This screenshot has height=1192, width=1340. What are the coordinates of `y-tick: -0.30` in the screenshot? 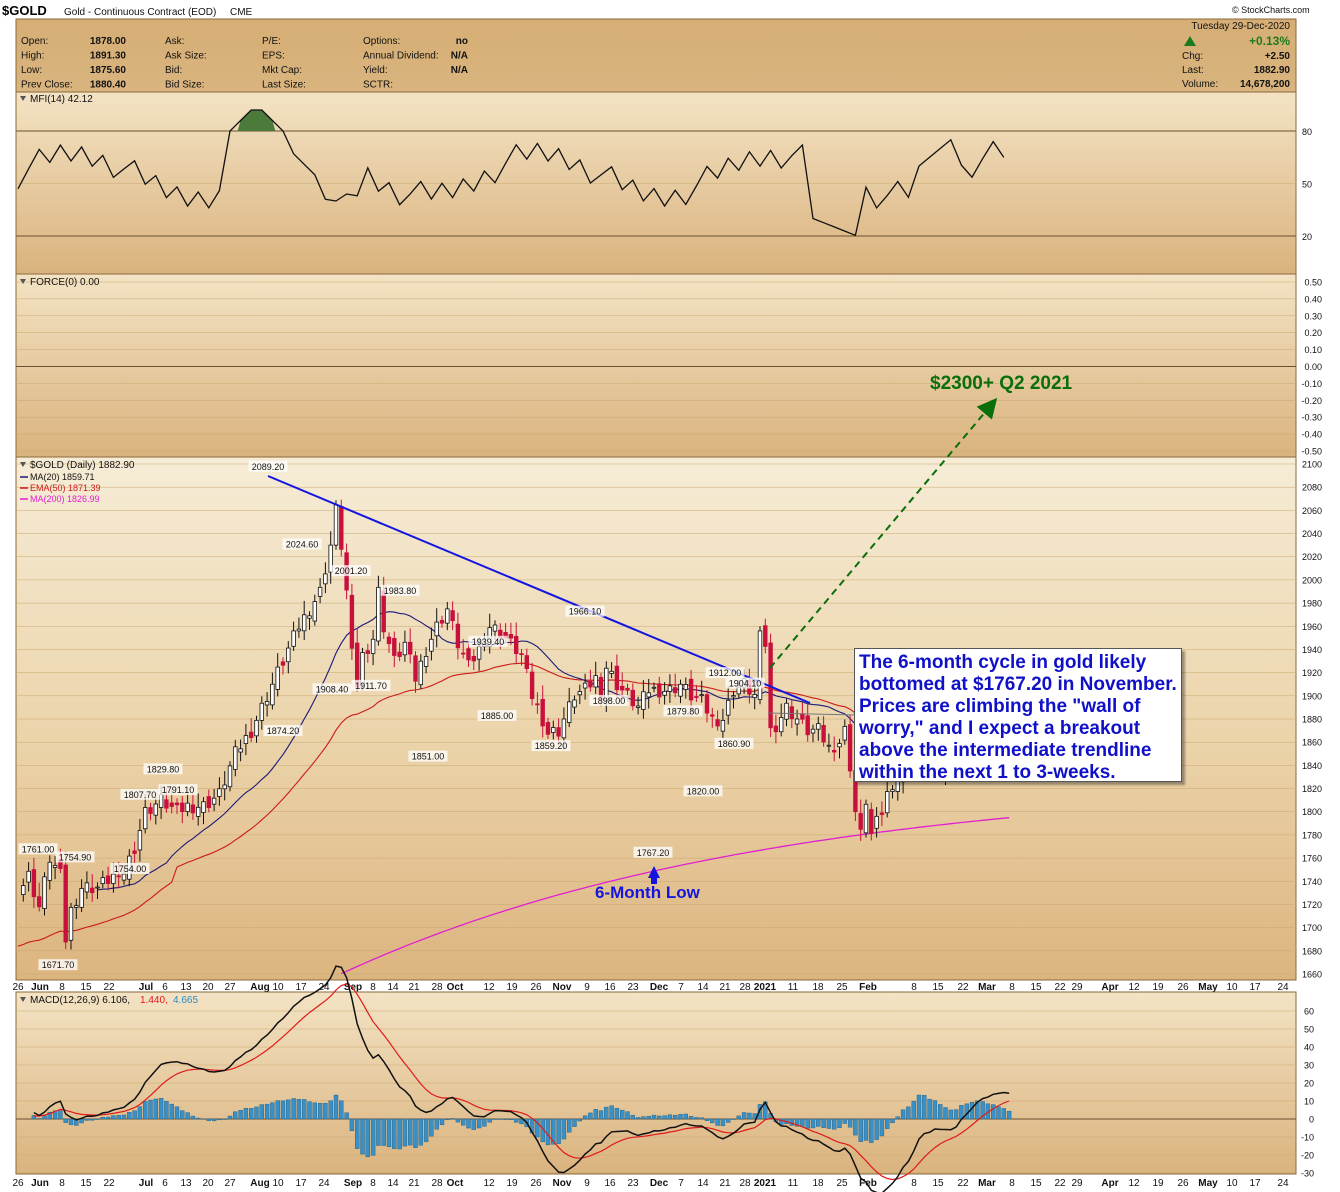 It's located at (1311, 418).